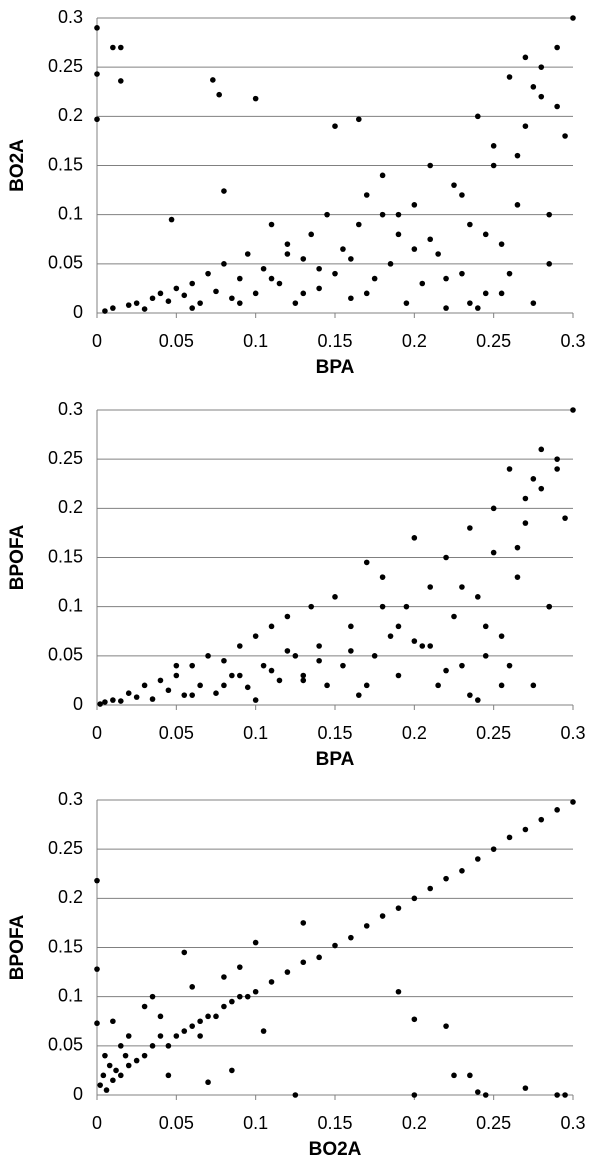 The image size is (590, 1165). I want to click on x-tick-label: 0.15, so click(334, 341).